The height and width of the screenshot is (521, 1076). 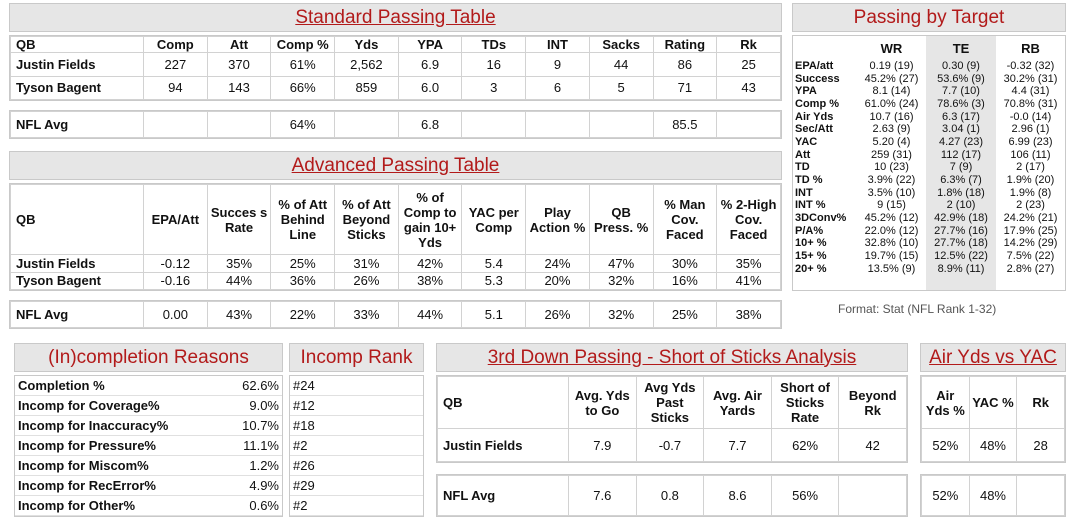 I want to click on table-row-cell: EPA/att, so click(x=814, y=65).